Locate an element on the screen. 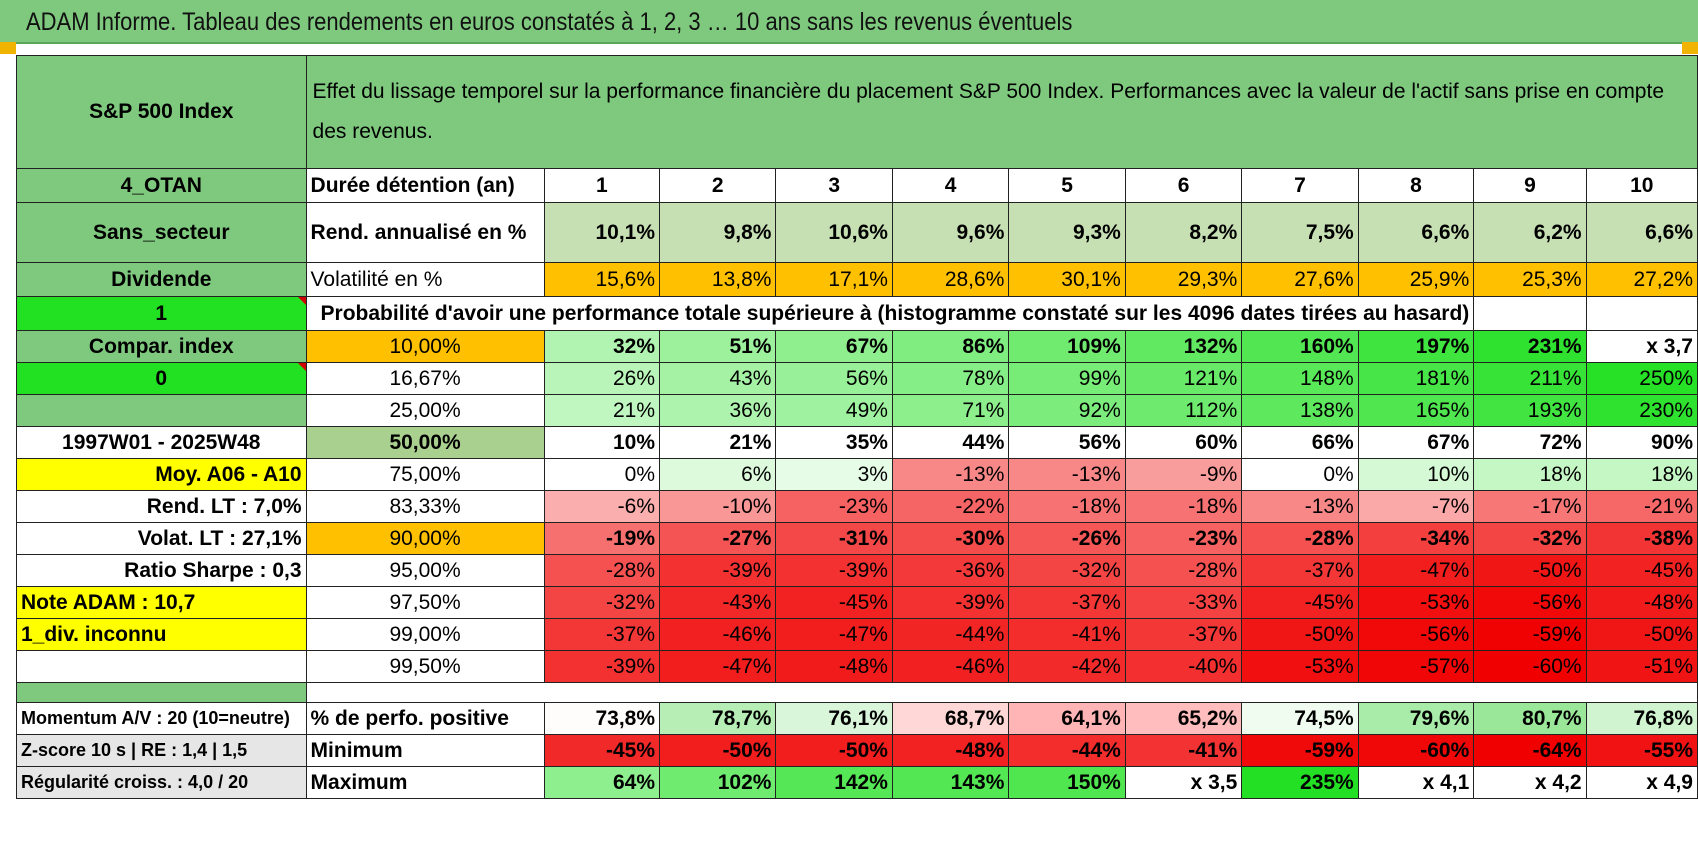 The image size is (1698, 848). side-note-cell: Note ADAM : 10,7 is located at coordinates (161, 602).